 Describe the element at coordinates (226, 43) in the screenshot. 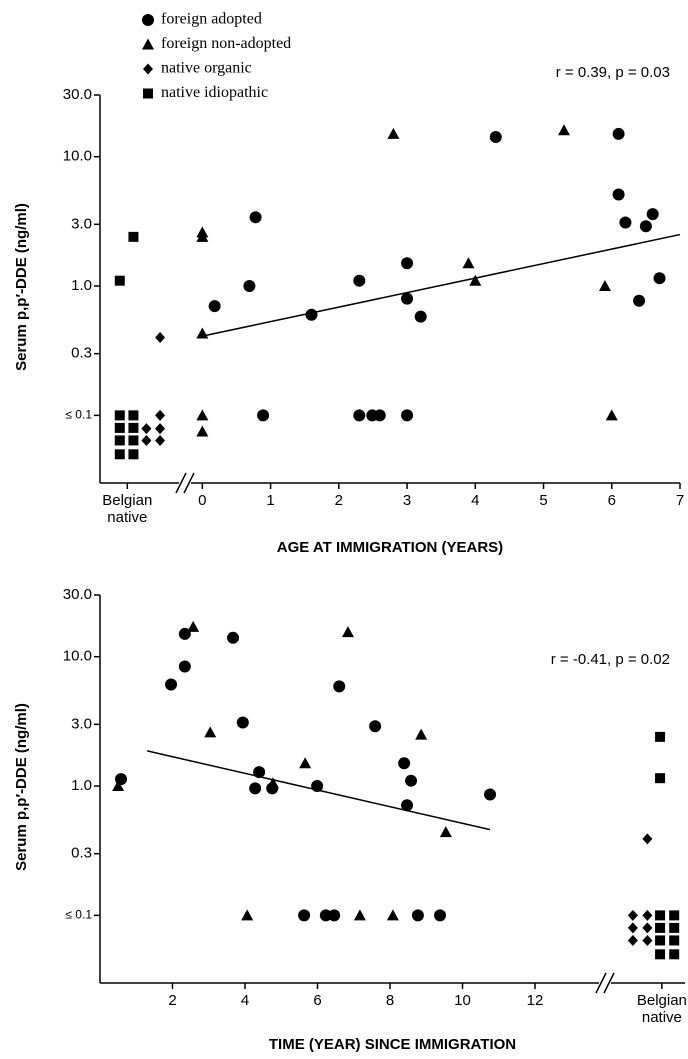

I see `legend-label: foreign non-adopted` at that location.